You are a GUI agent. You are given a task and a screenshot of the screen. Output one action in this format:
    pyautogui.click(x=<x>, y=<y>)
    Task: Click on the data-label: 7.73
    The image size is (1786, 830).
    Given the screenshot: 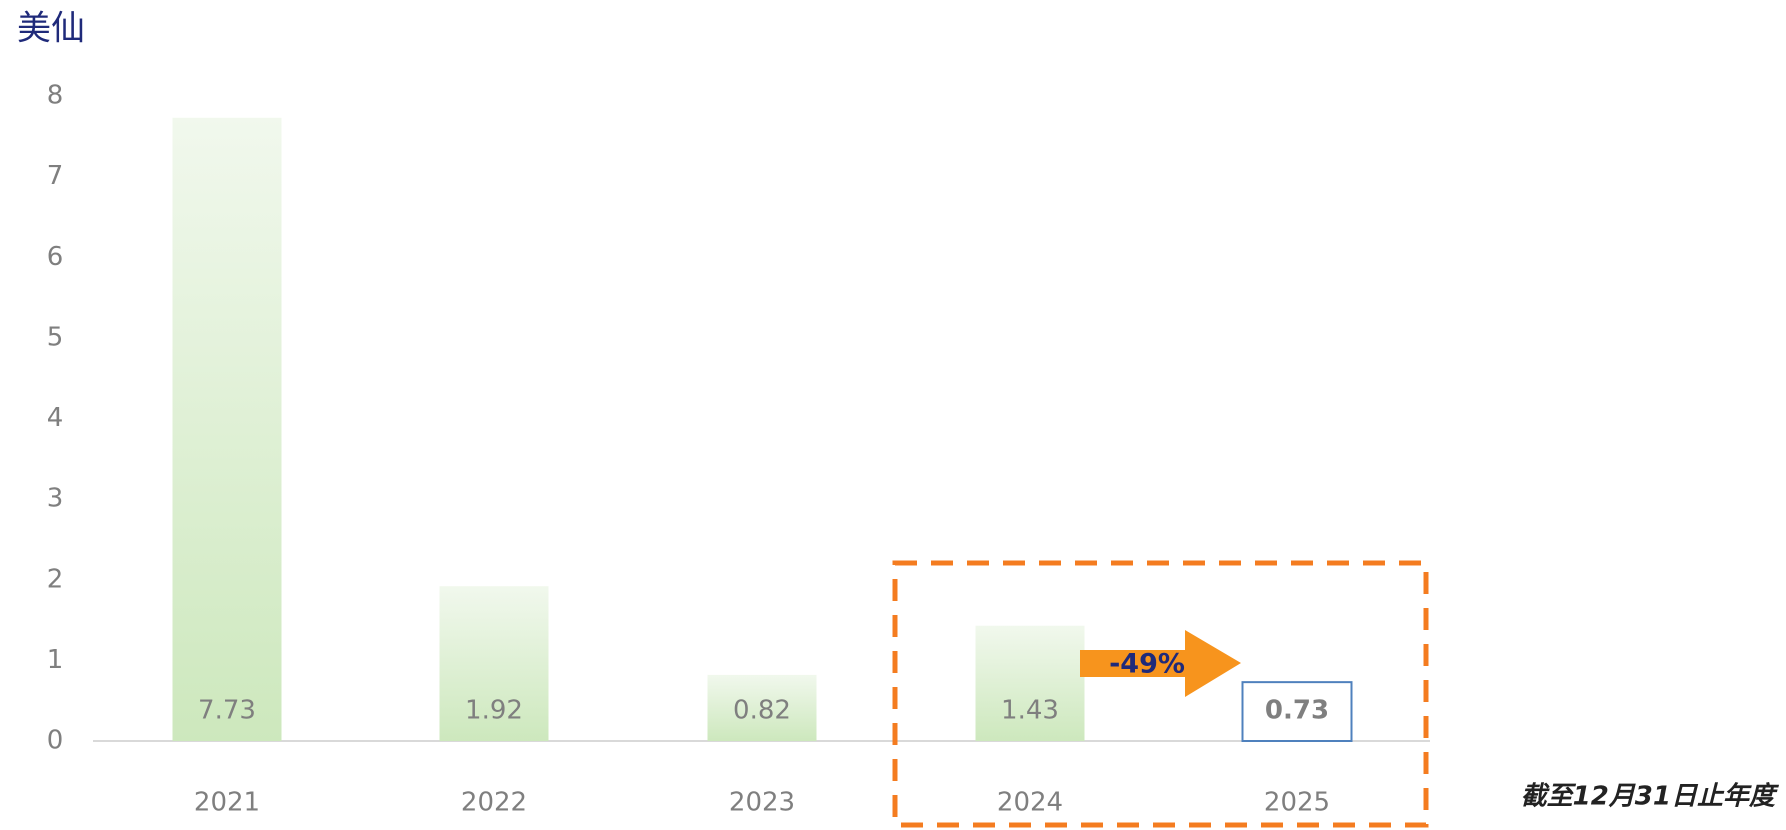 What is the action you would take?
    pyautogui.click(x=227, y=711)
    